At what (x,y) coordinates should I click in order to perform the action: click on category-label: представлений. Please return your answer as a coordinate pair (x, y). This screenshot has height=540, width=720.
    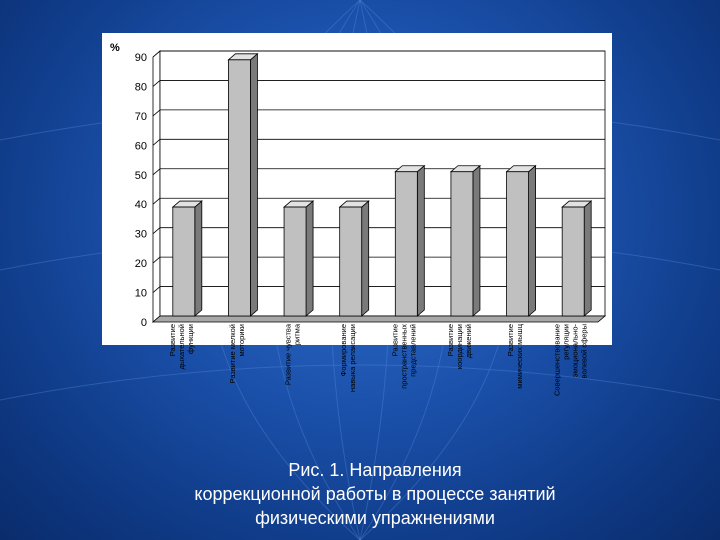
    Looking at the image, I should click on (412, 350).